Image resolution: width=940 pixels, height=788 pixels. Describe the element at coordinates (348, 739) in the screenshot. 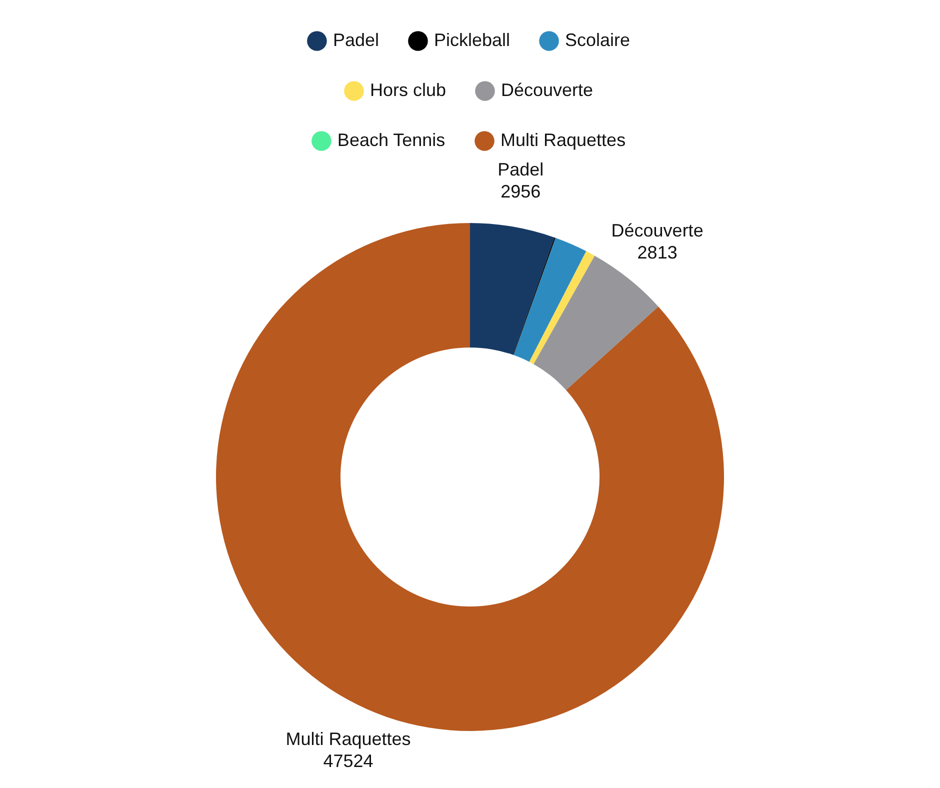

I see `slice-label: Multi Raquettes` at that location.